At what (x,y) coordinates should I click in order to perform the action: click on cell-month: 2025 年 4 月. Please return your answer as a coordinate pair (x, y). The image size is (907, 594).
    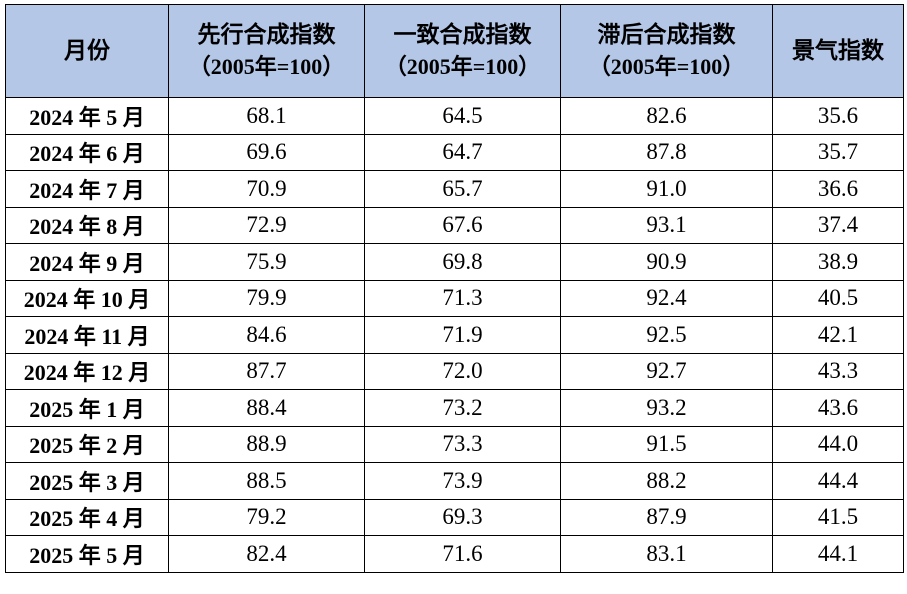
    Looking at the image, I should click on (87, 517).